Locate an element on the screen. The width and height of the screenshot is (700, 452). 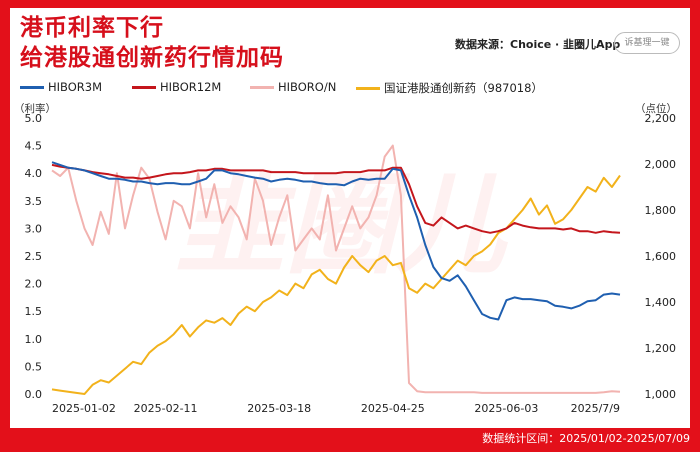
right-axis-title: （点位） is located at coordinates (656, 109).